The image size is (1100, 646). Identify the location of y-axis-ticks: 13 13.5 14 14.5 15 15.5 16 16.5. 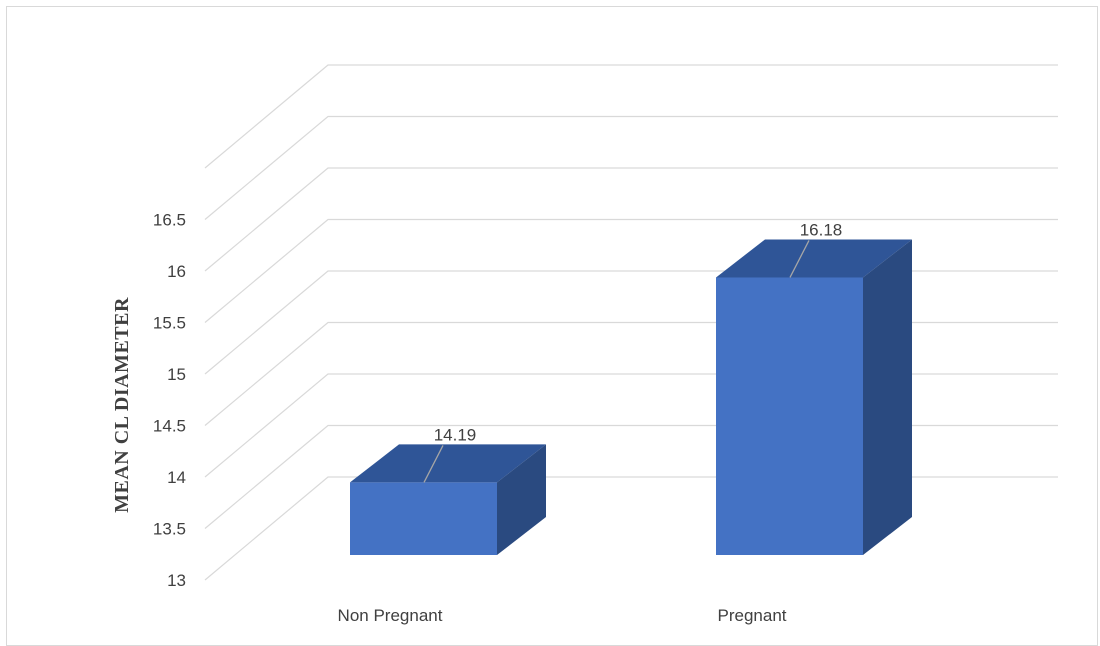
(169, 401).